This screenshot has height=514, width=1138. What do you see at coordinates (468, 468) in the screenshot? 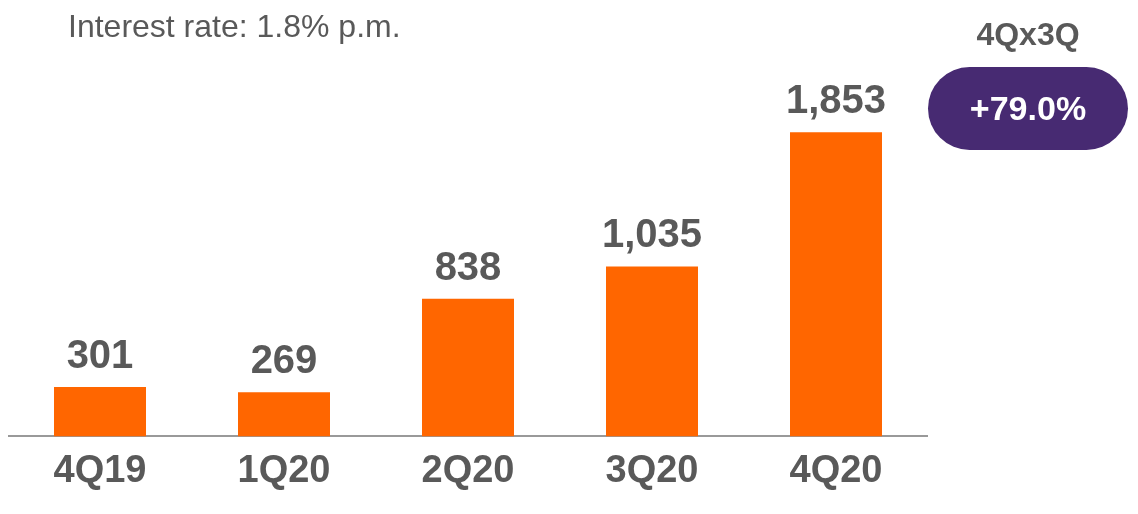
I see `x-tick-label: 2Q20` at bounding box center [468, 468].